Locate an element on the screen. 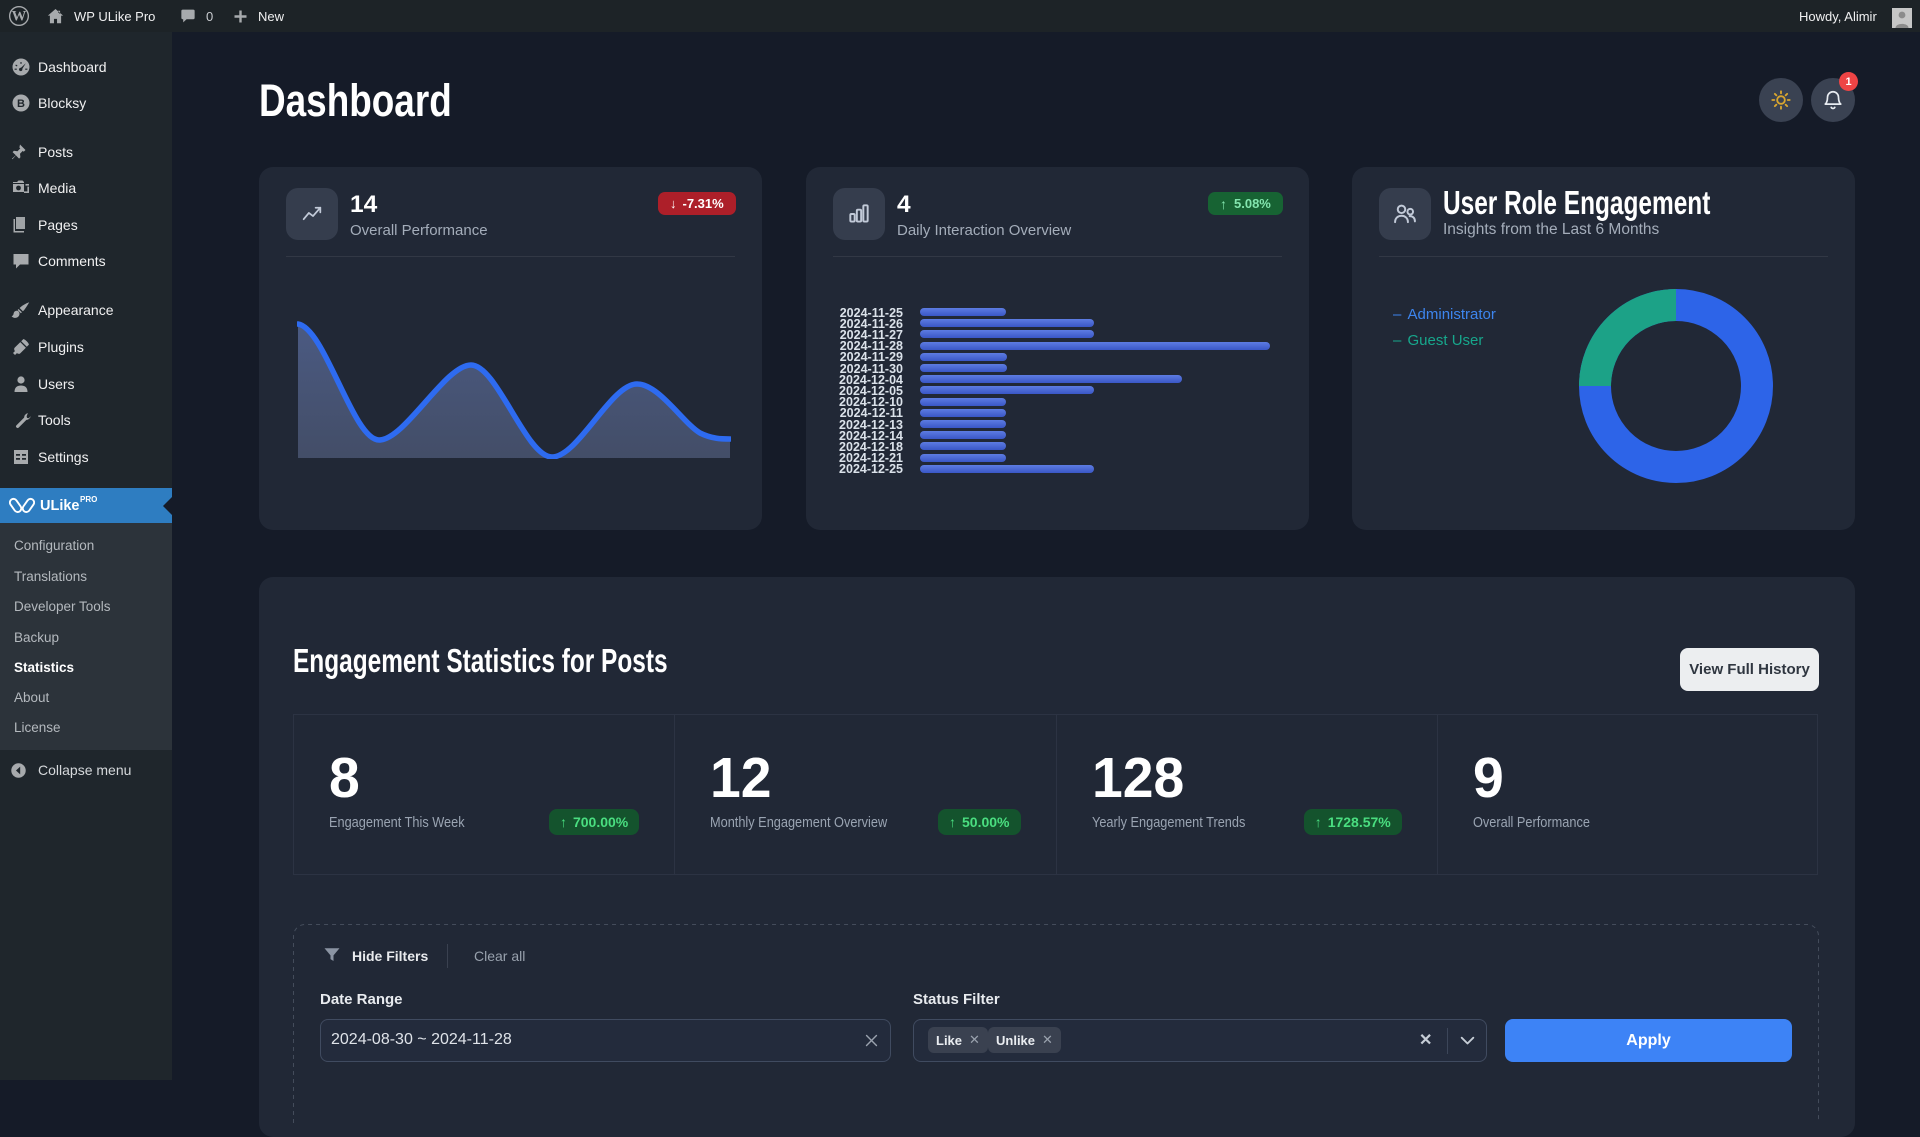 This screenshot has width=1920, height=1137. svg-text: W is located at coordinates (19, 16).